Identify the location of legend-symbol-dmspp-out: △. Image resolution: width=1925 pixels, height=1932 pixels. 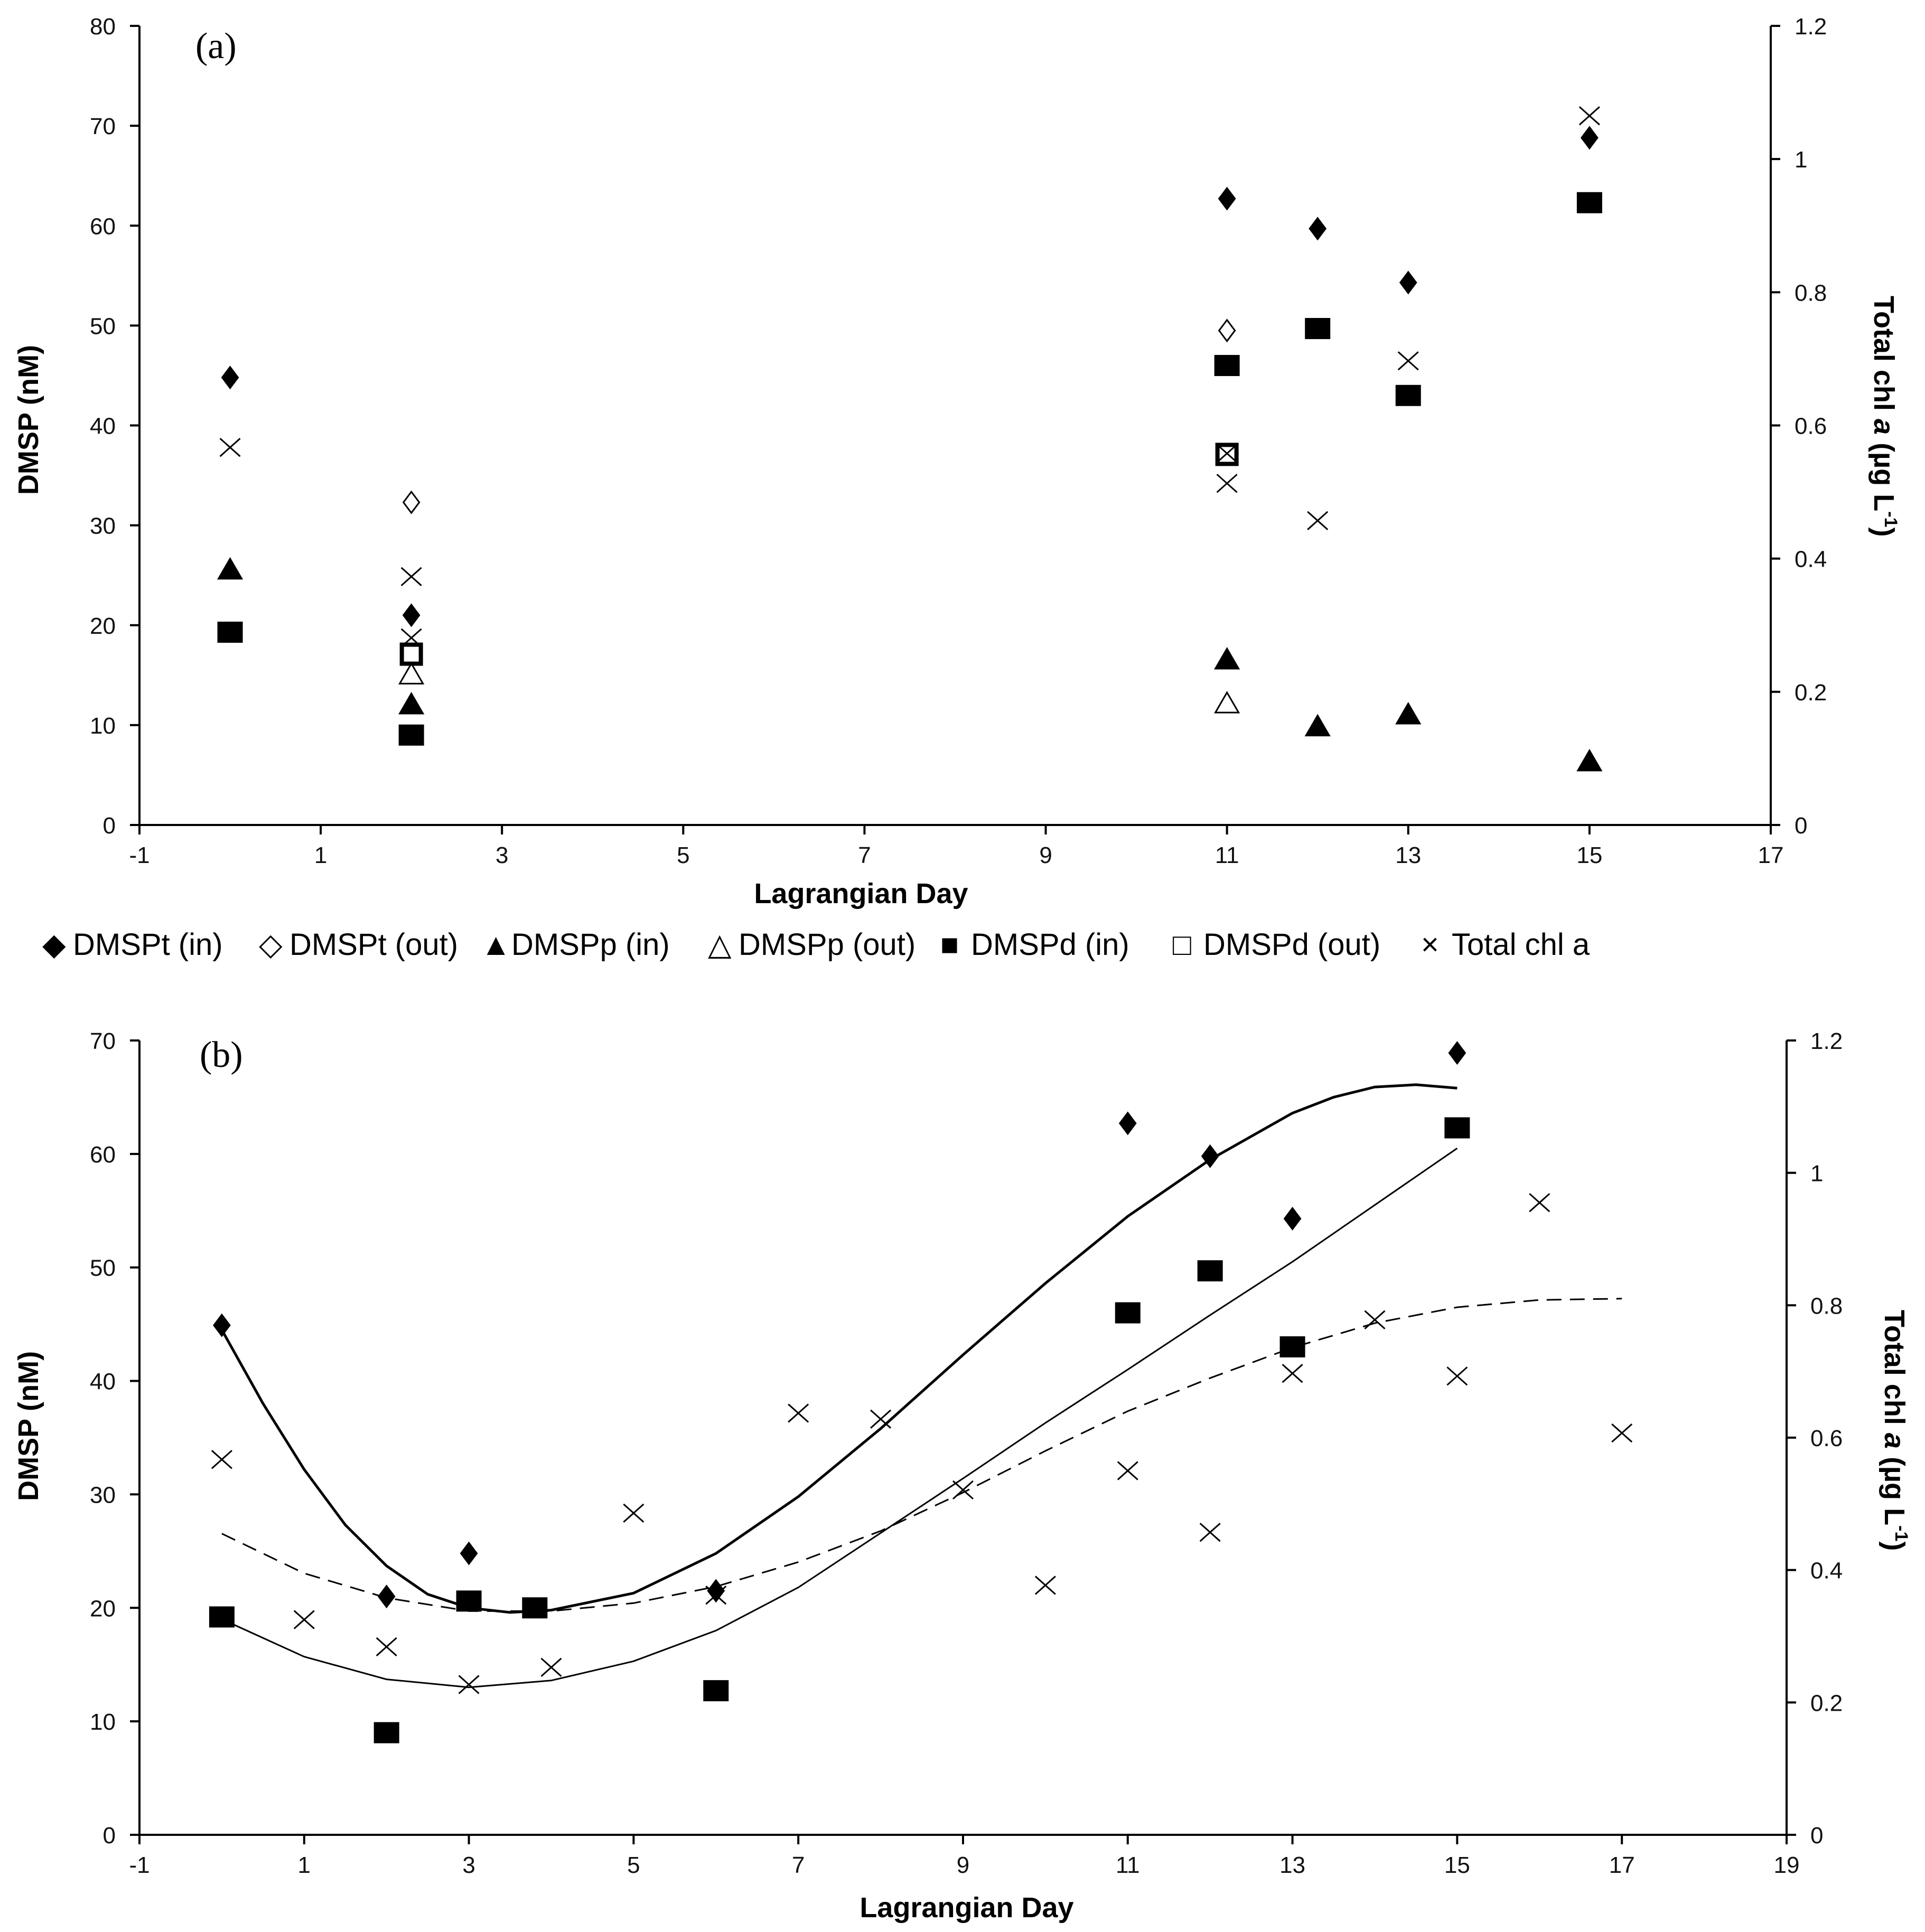
(720, 944).